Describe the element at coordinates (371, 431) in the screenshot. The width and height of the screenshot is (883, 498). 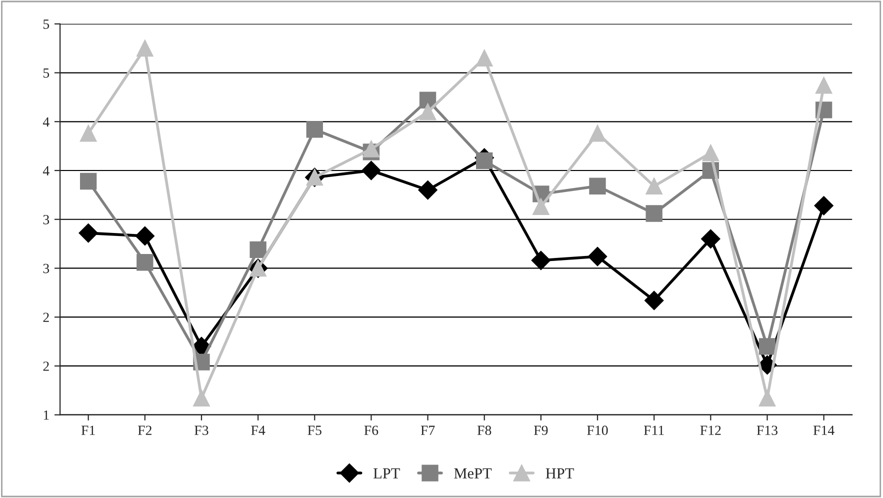
I see `x-tick-label: F6` at that location.